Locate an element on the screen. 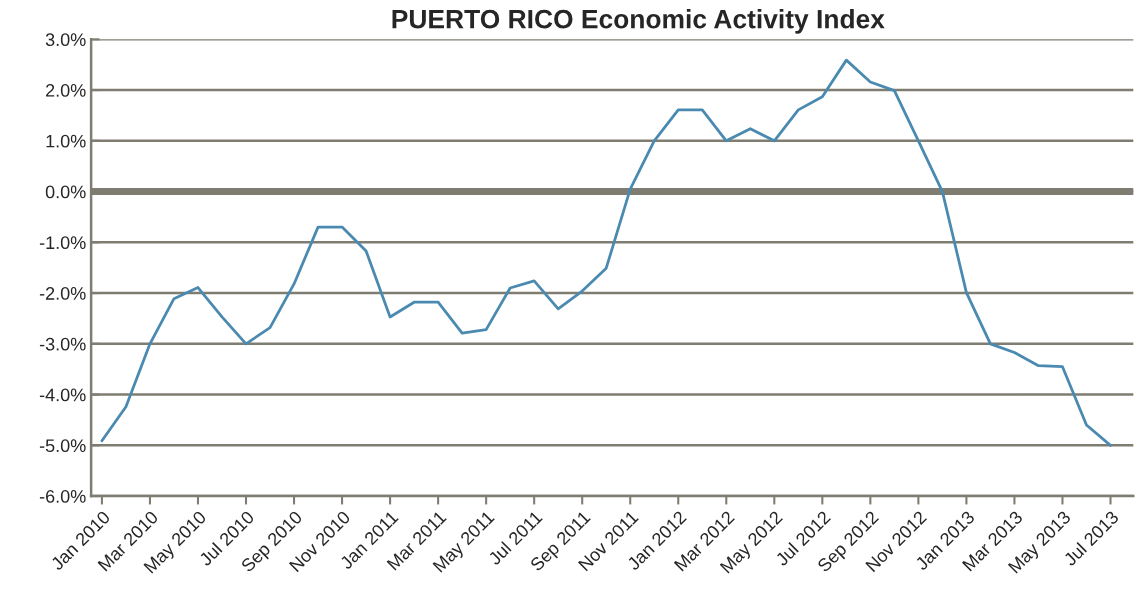  y-tick-label: 2.0% is located at coordinates (66, 90).